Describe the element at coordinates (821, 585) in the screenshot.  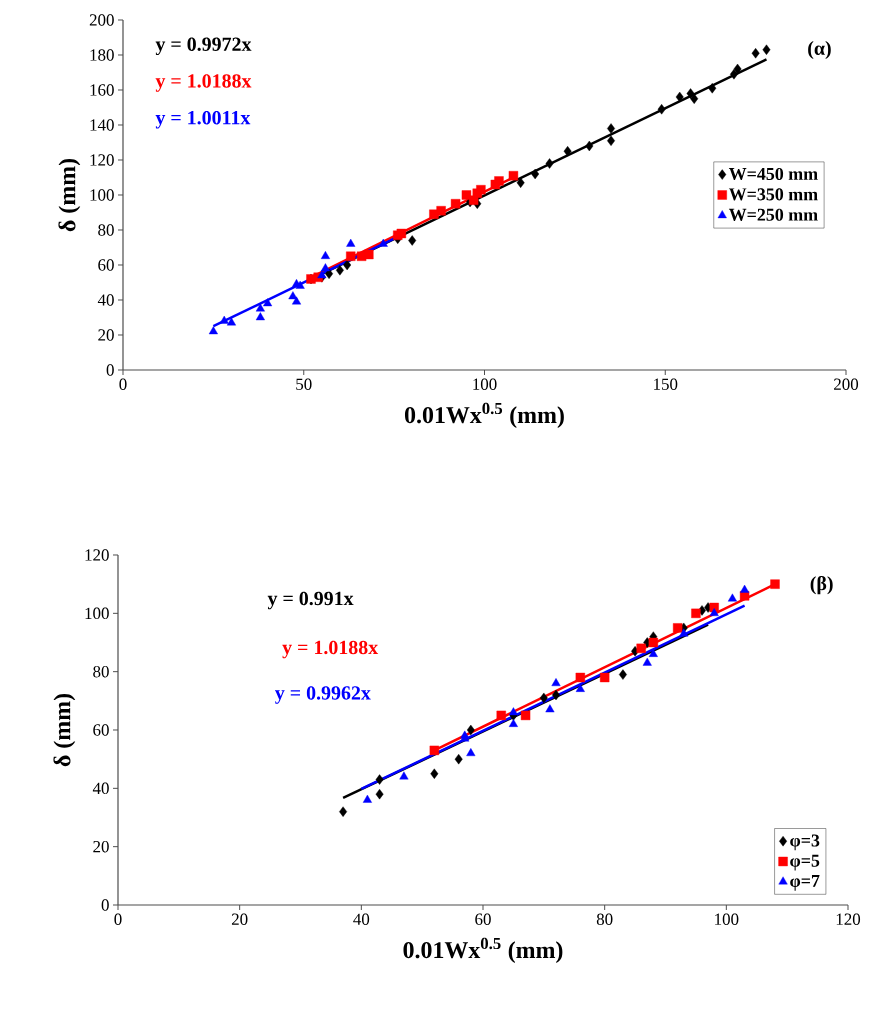
I see `annotation: (β)` at that location.